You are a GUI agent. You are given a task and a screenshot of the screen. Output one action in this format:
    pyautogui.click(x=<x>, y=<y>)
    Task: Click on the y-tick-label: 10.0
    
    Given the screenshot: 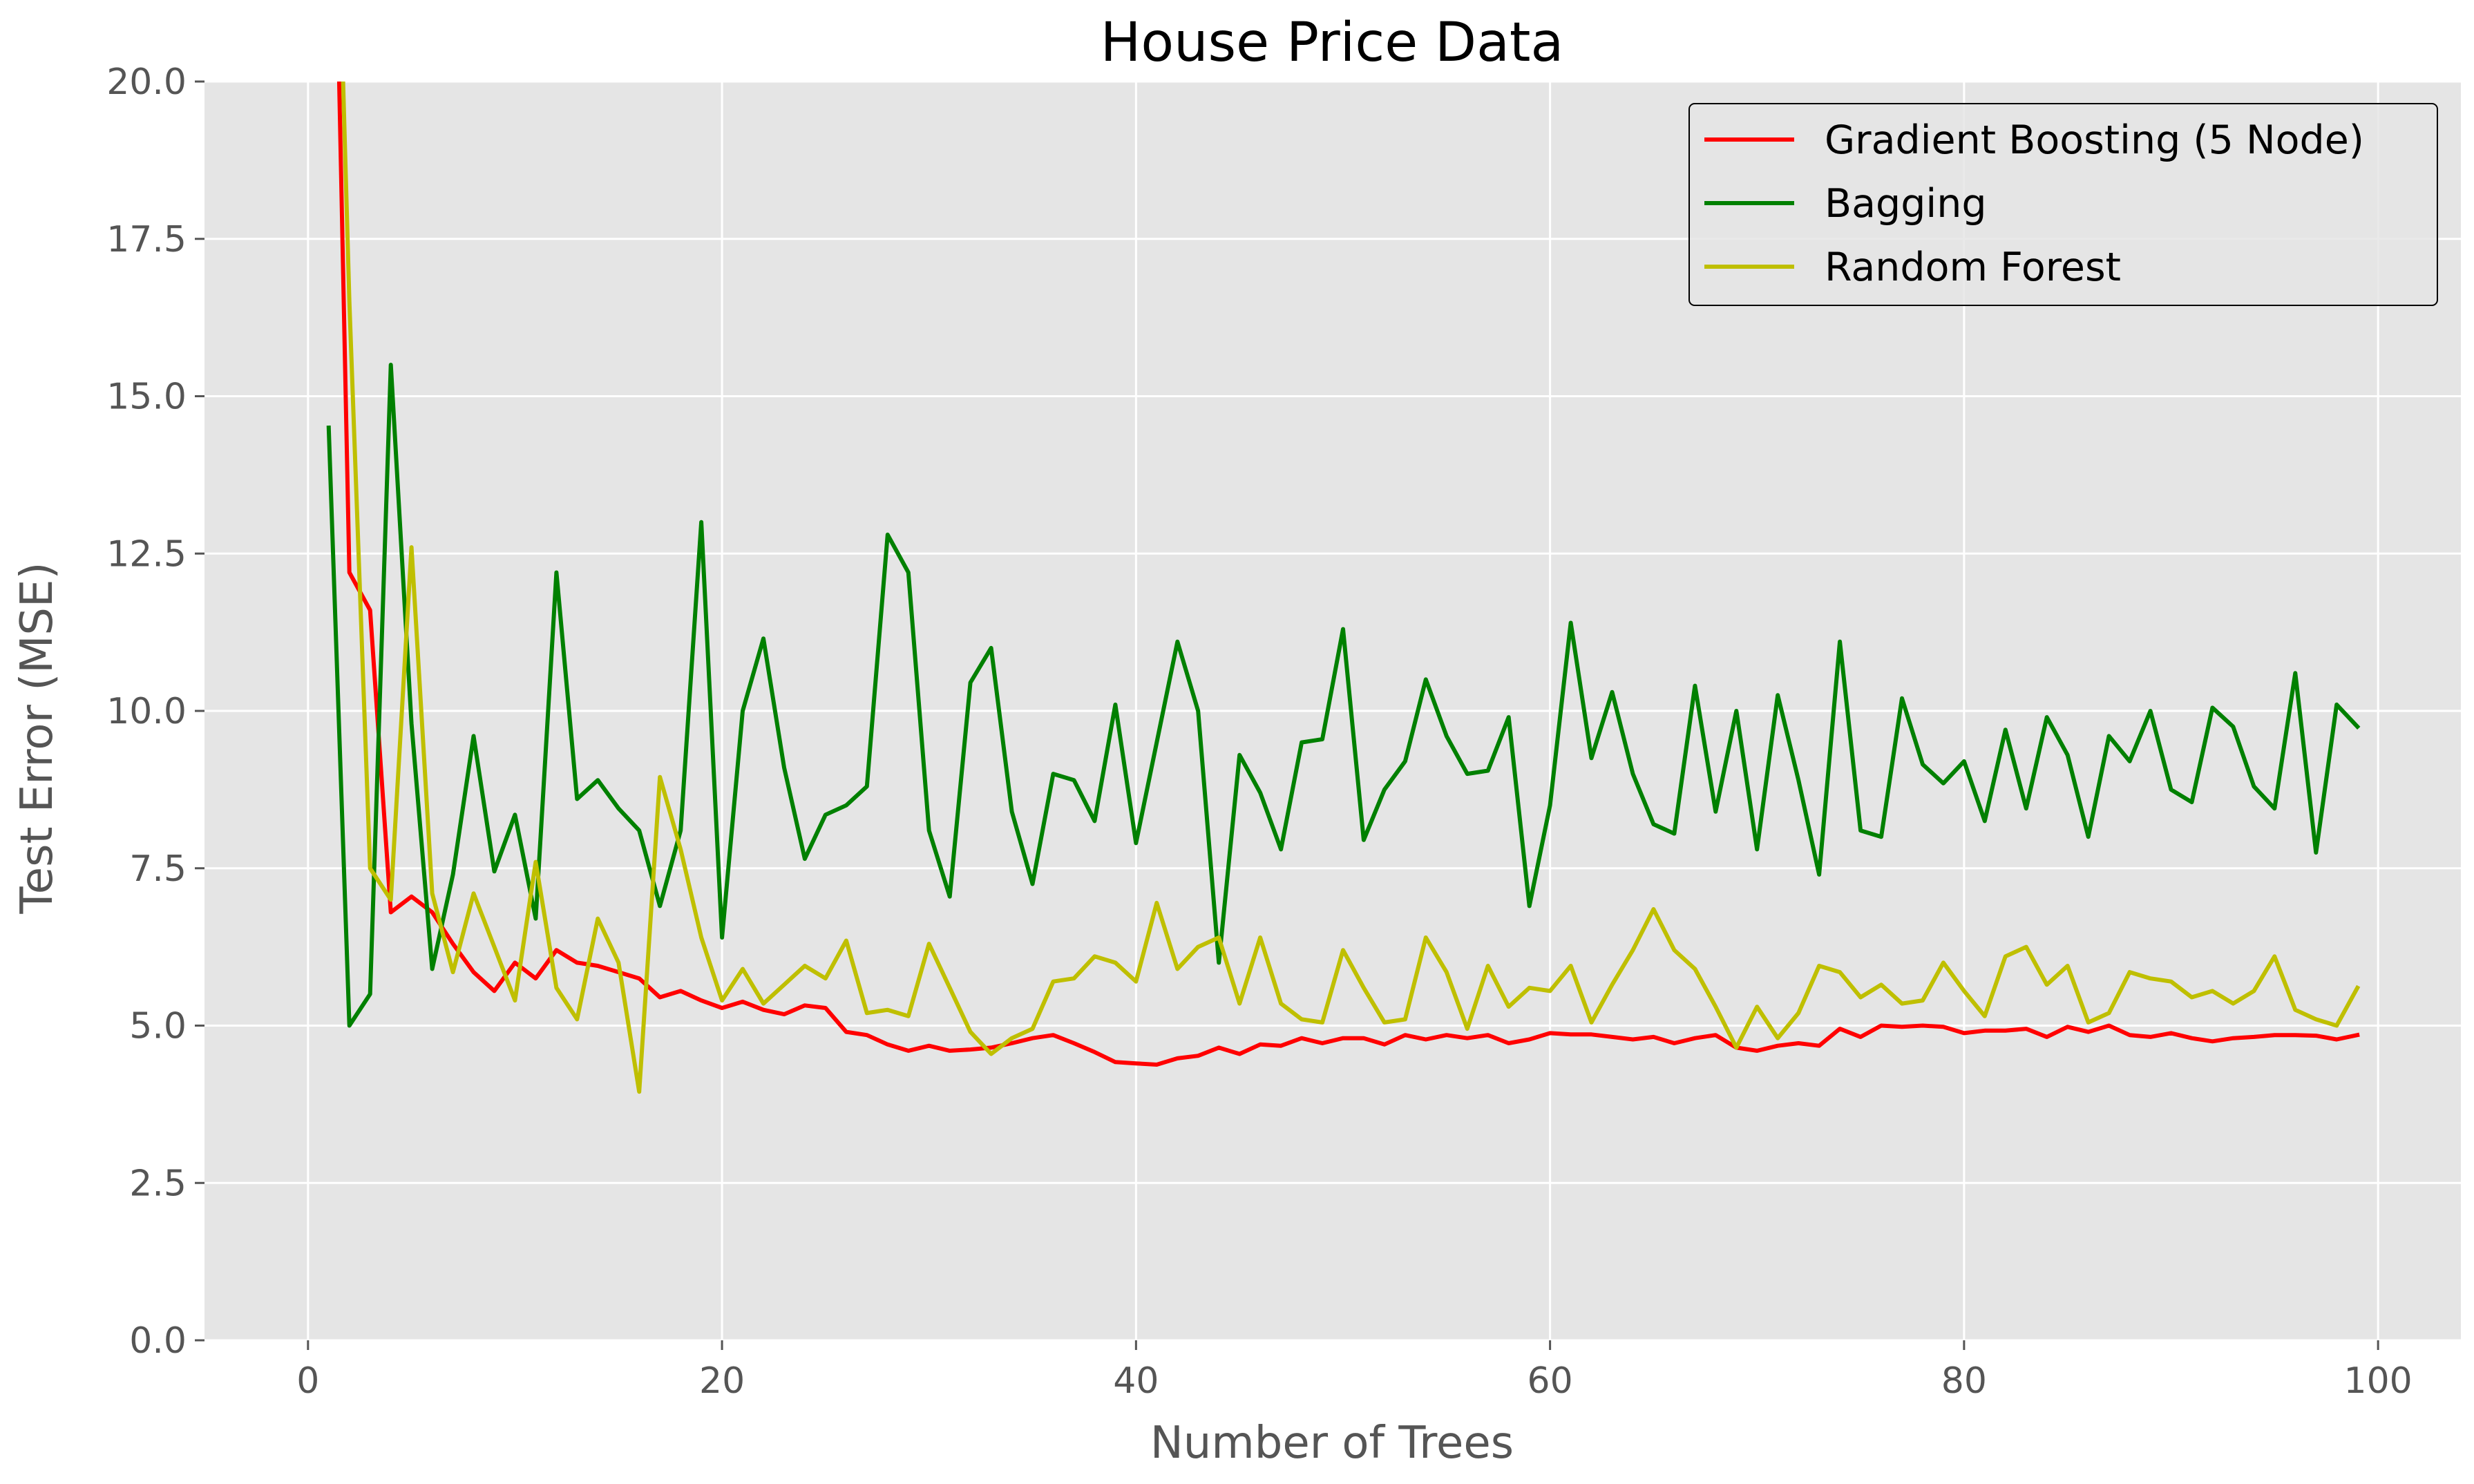 What is the action you would take?
    pyautogui.click(x=146, y=712)
    